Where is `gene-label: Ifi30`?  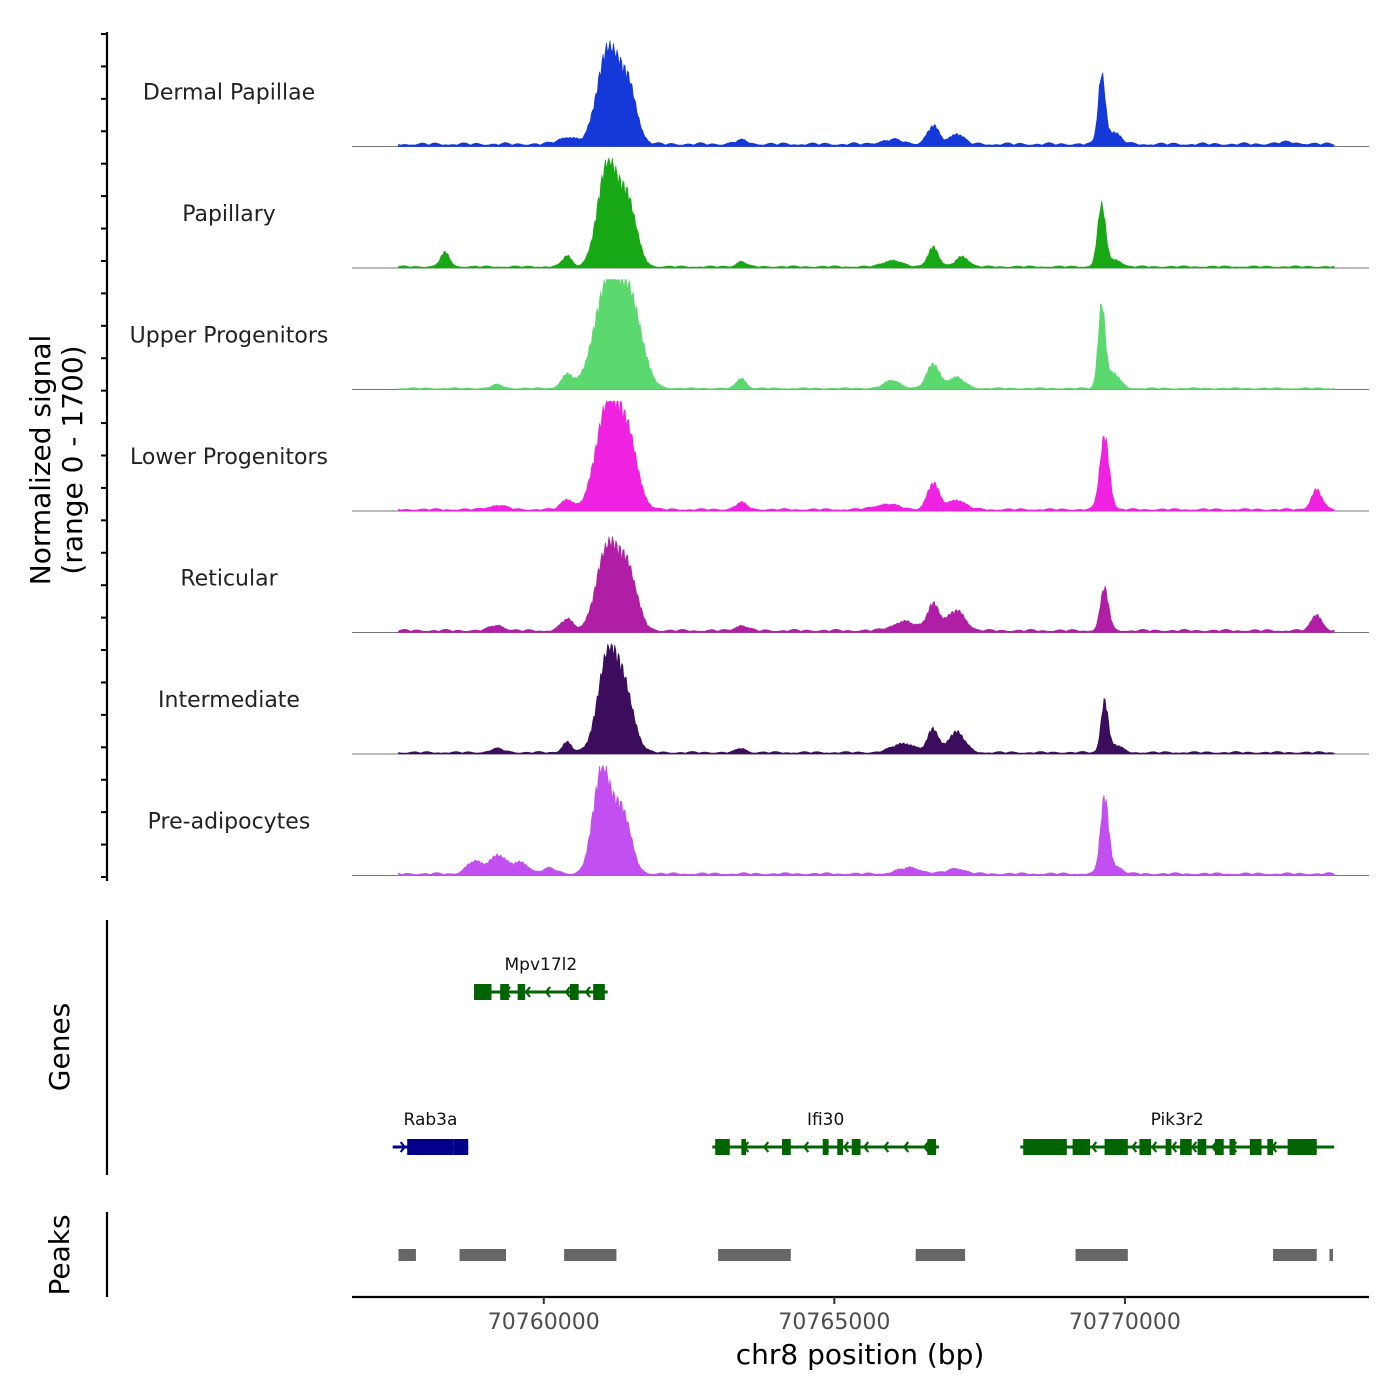
gene-label: Ifi30 is located at coordinates (825, 1120).